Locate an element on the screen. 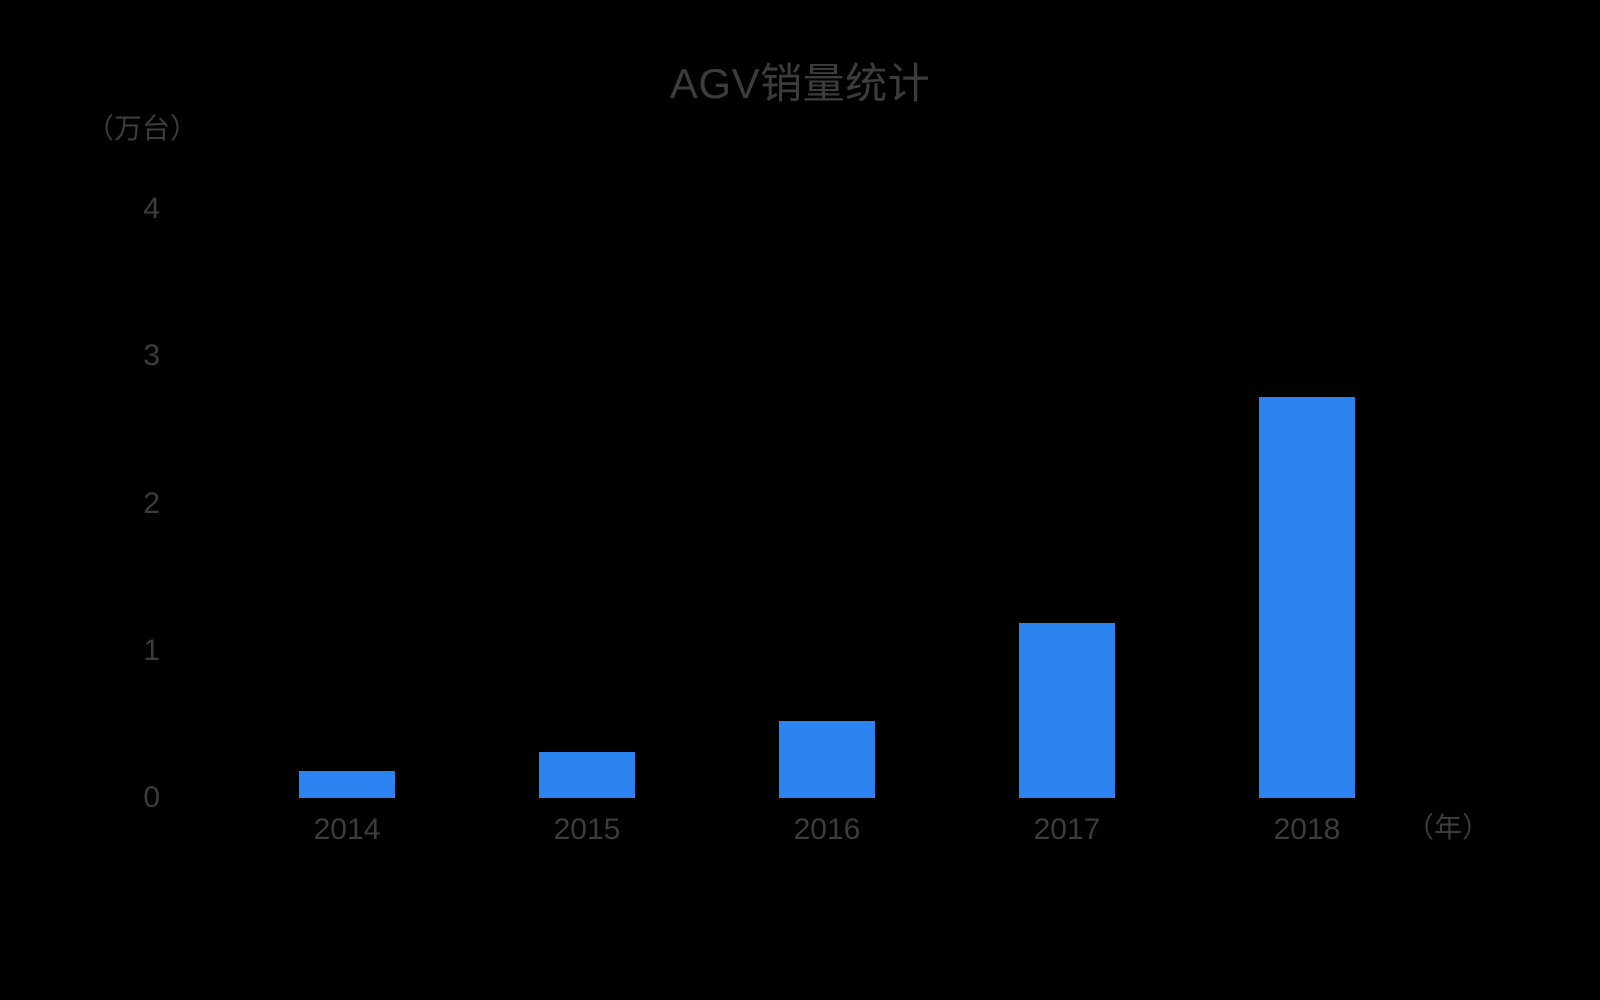 The height and width of the screenshot is (1000, 1600). x-axis-tick-label: 2018 is located at coordinates (1307, 829).